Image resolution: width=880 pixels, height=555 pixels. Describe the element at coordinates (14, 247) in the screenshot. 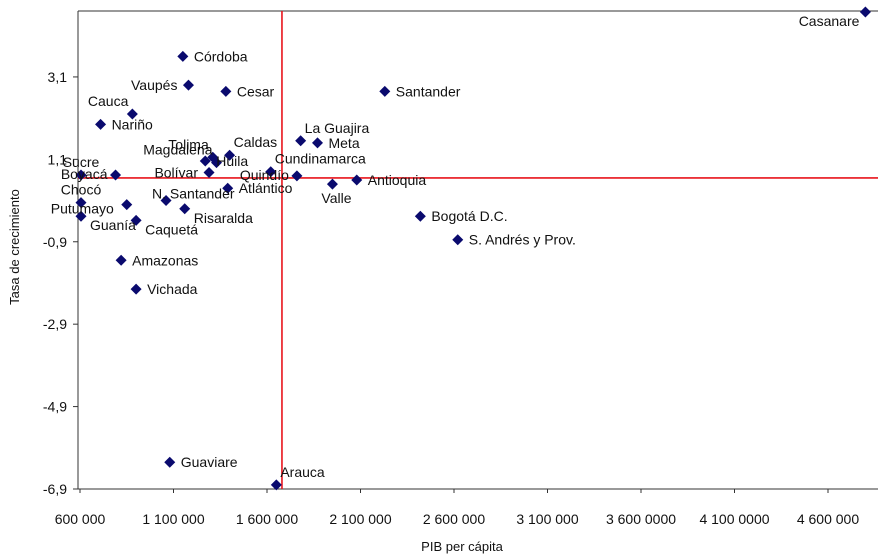

I see `y-axis-label: Tasa de crecimiento` at that location.